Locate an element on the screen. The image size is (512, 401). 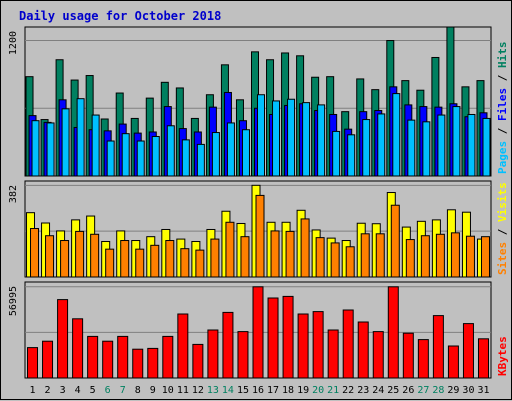
day-label-31: 31 is located at coordinates (483, 390).